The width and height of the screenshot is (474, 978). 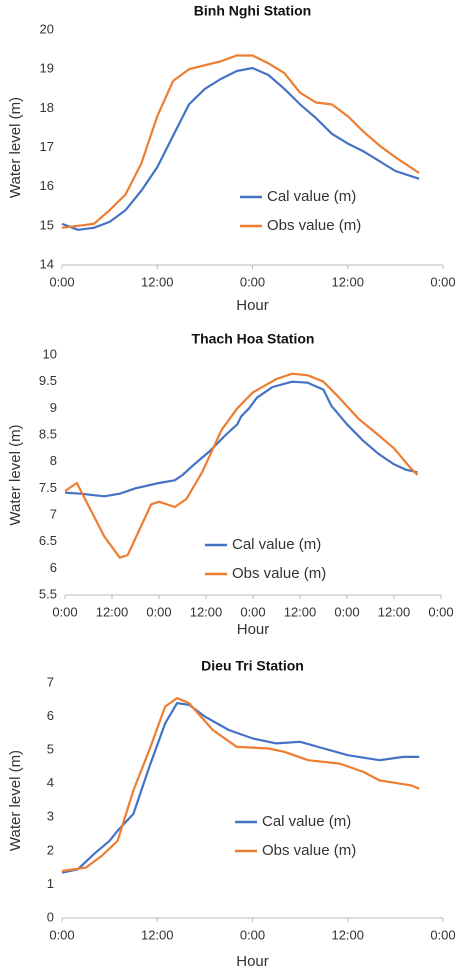 I want to click on chart-title: Binh Nghi Station, so click(x=252, y=11).